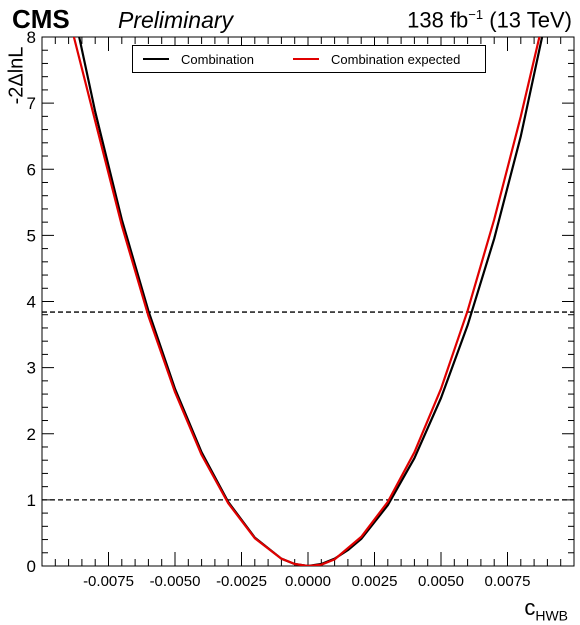 This screenshot has width=580, height=625. What do you see at coordinates (306, 59) in the screenshot?
I see `legend-swatch-expected` at bounding box center [306, 59].